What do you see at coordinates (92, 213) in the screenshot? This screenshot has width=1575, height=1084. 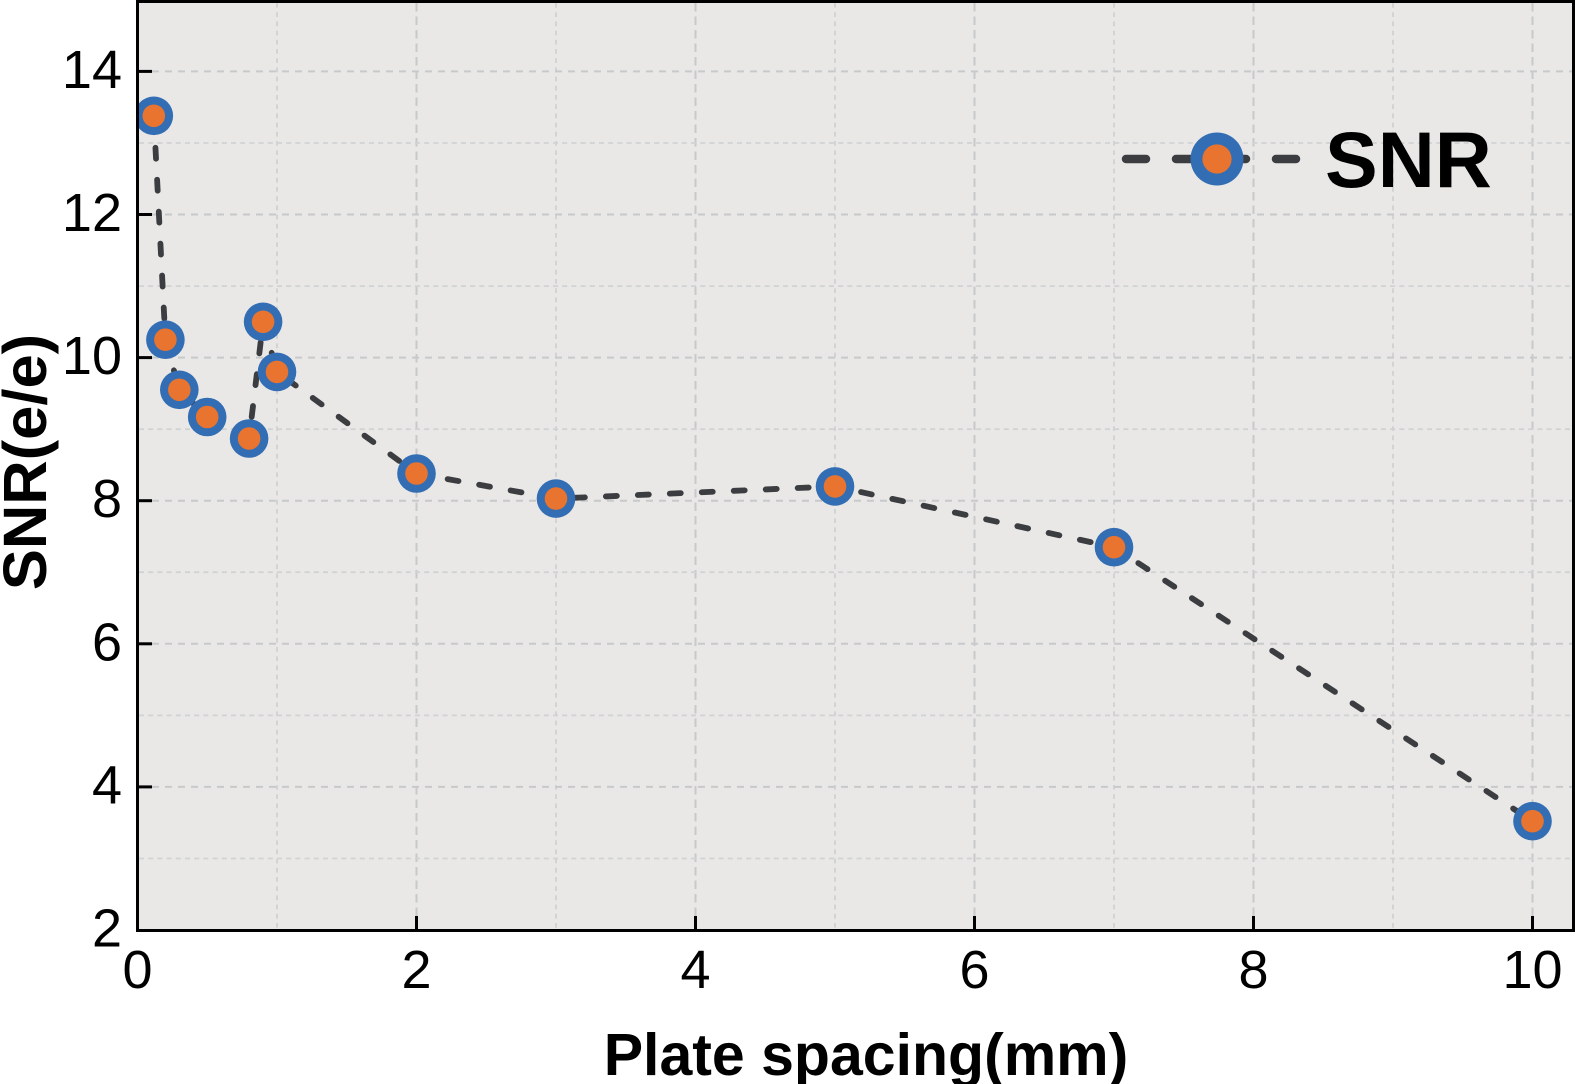 I see `svg-text: 12` at bounding box center [92, 213].